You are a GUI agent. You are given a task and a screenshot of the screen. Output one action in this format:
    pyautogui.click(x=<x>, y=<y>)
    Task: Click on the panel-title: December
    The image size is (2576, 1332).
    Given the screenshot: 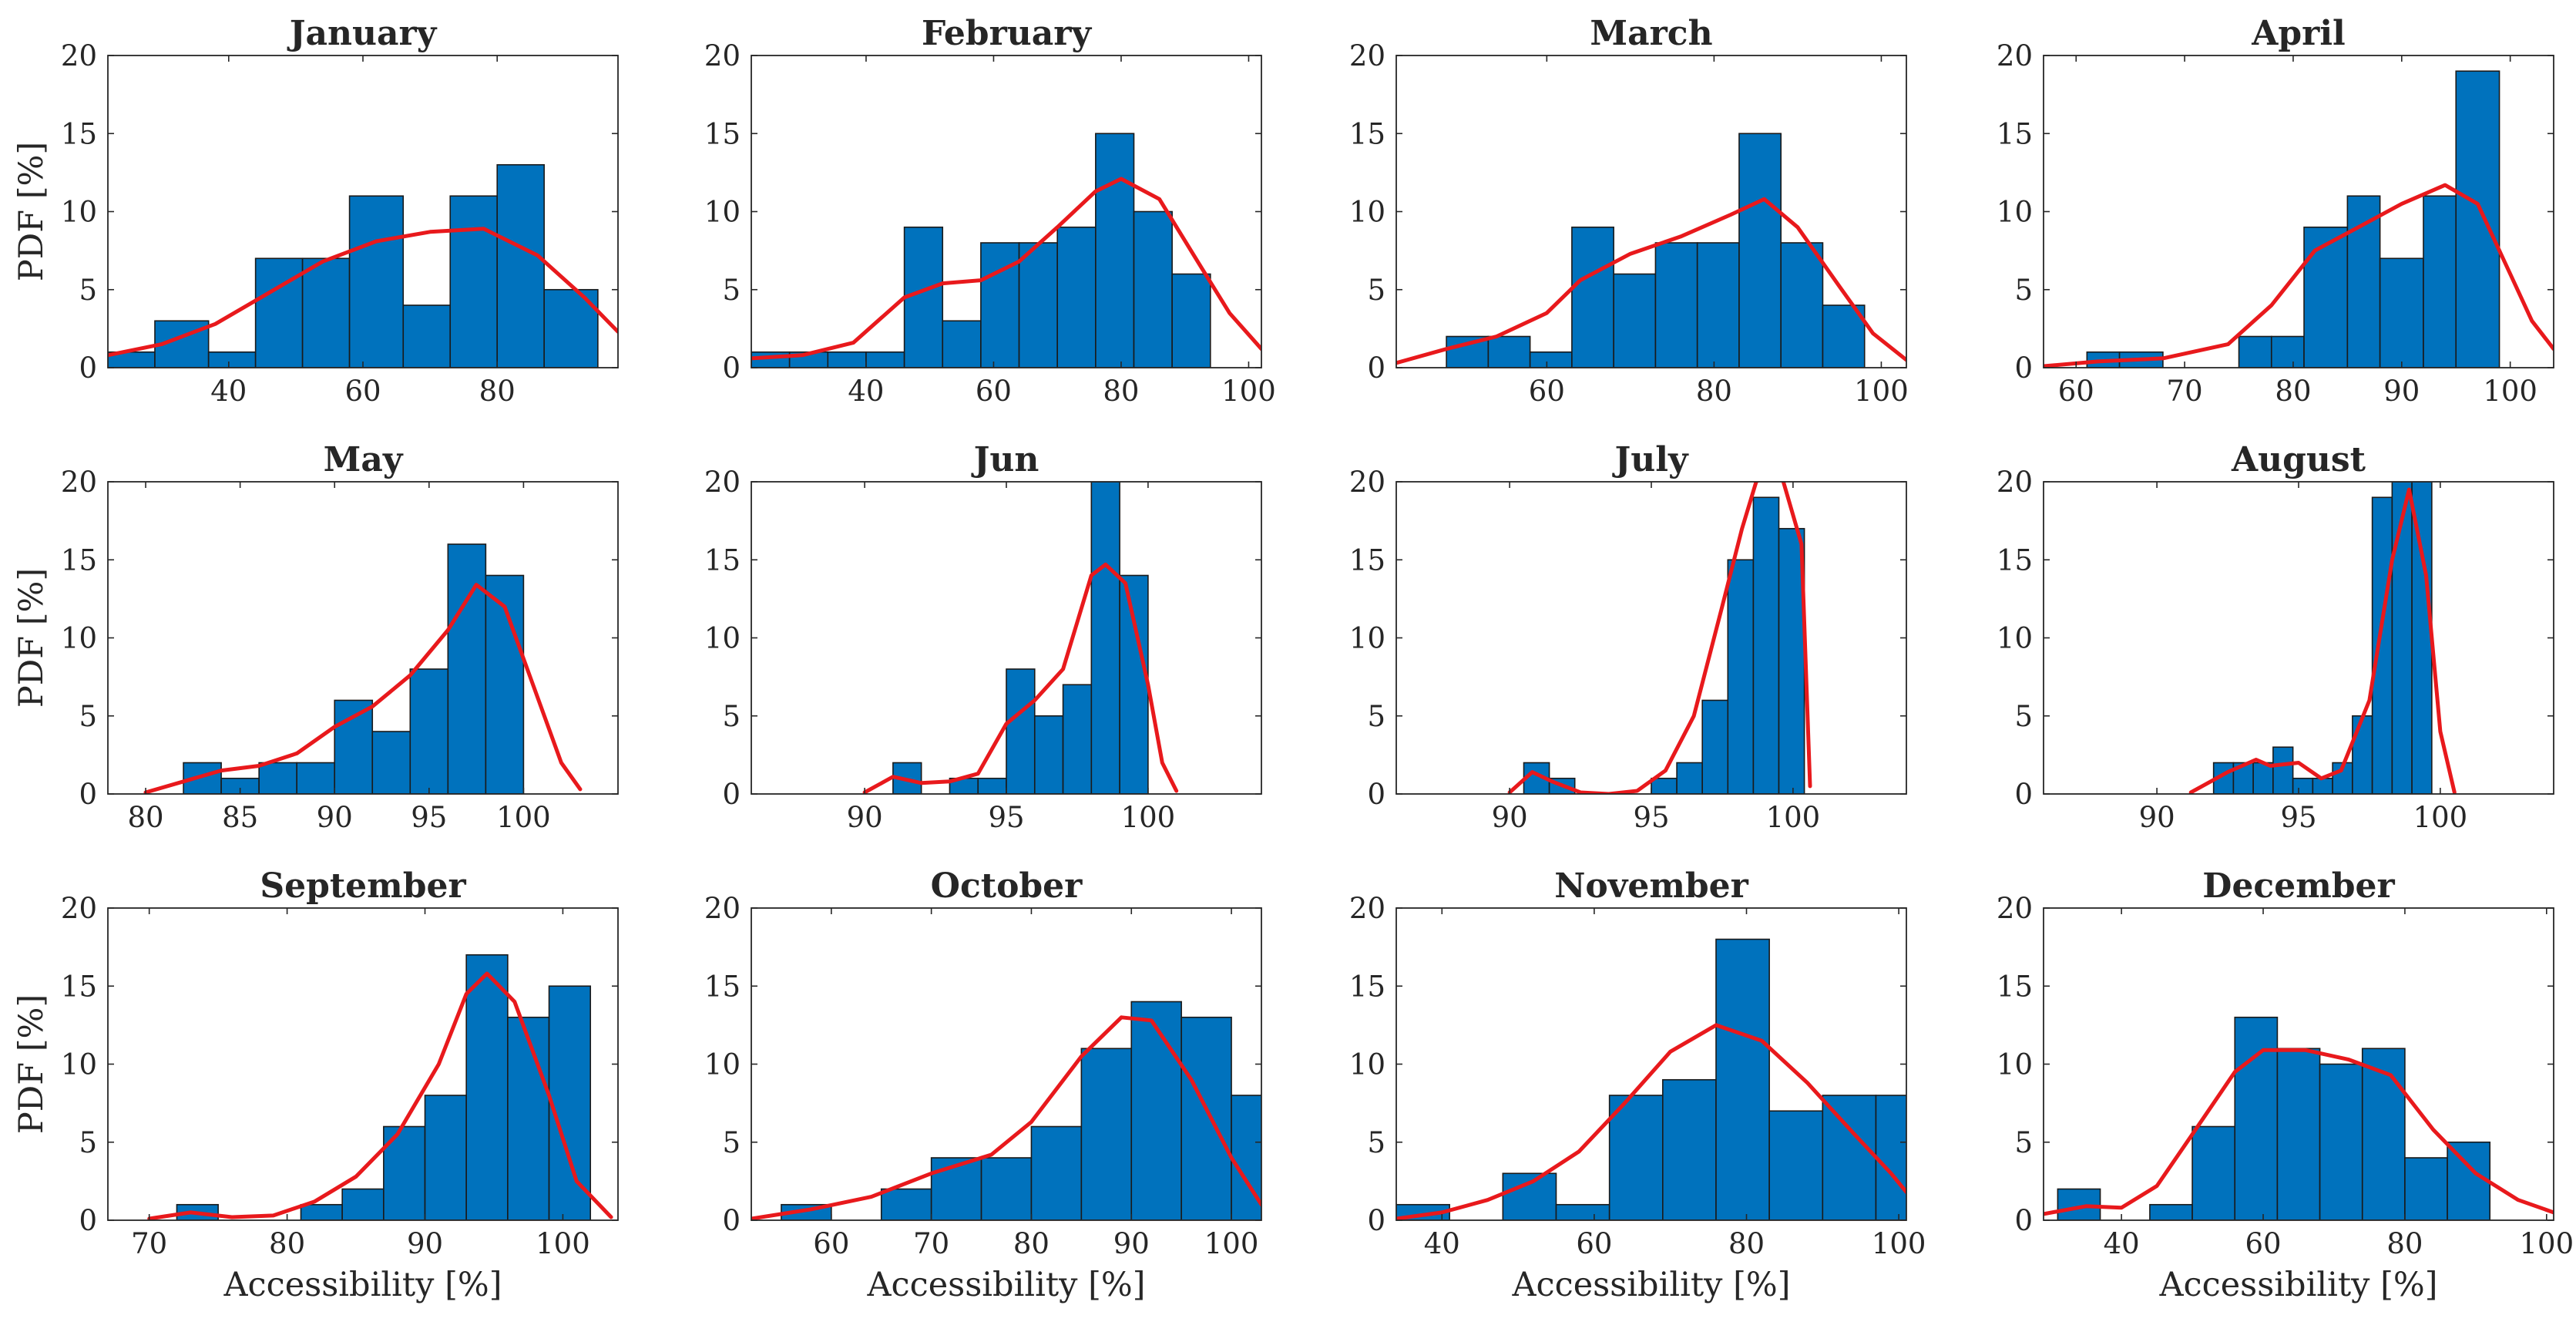 What is the action you would take?
    pyautogui.click(x=2298, y=886)
    